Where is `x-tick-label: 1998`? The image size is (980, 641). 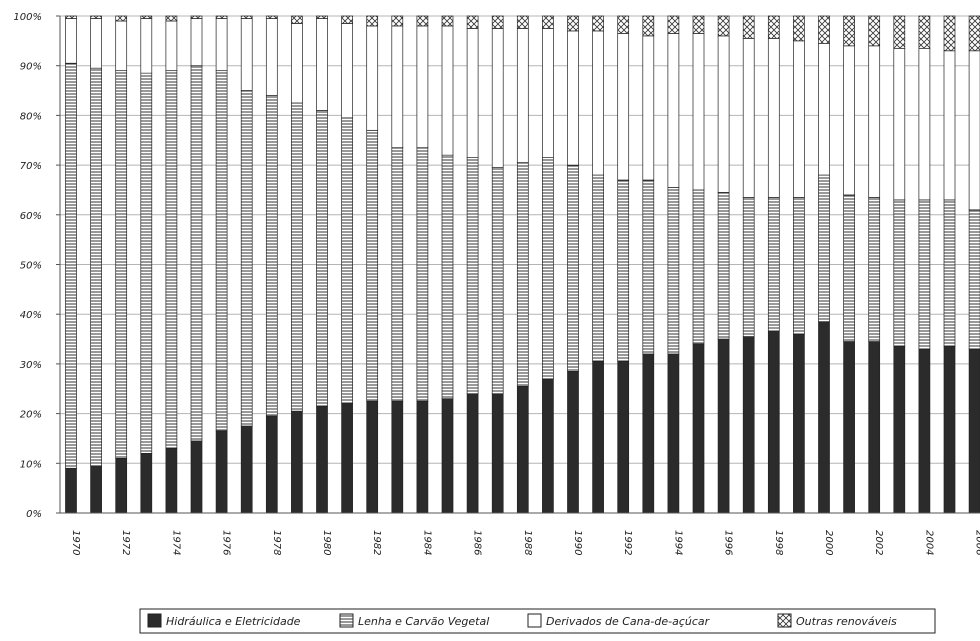 x-tick-label: 1998 is located at coordinates (778, 542).